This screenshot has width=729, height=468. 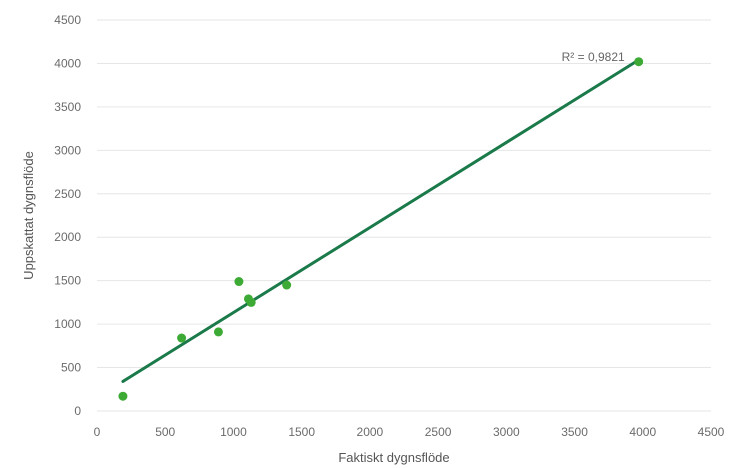 I want to click on x-tick-label-500: 500, so click(x=165, y=432).